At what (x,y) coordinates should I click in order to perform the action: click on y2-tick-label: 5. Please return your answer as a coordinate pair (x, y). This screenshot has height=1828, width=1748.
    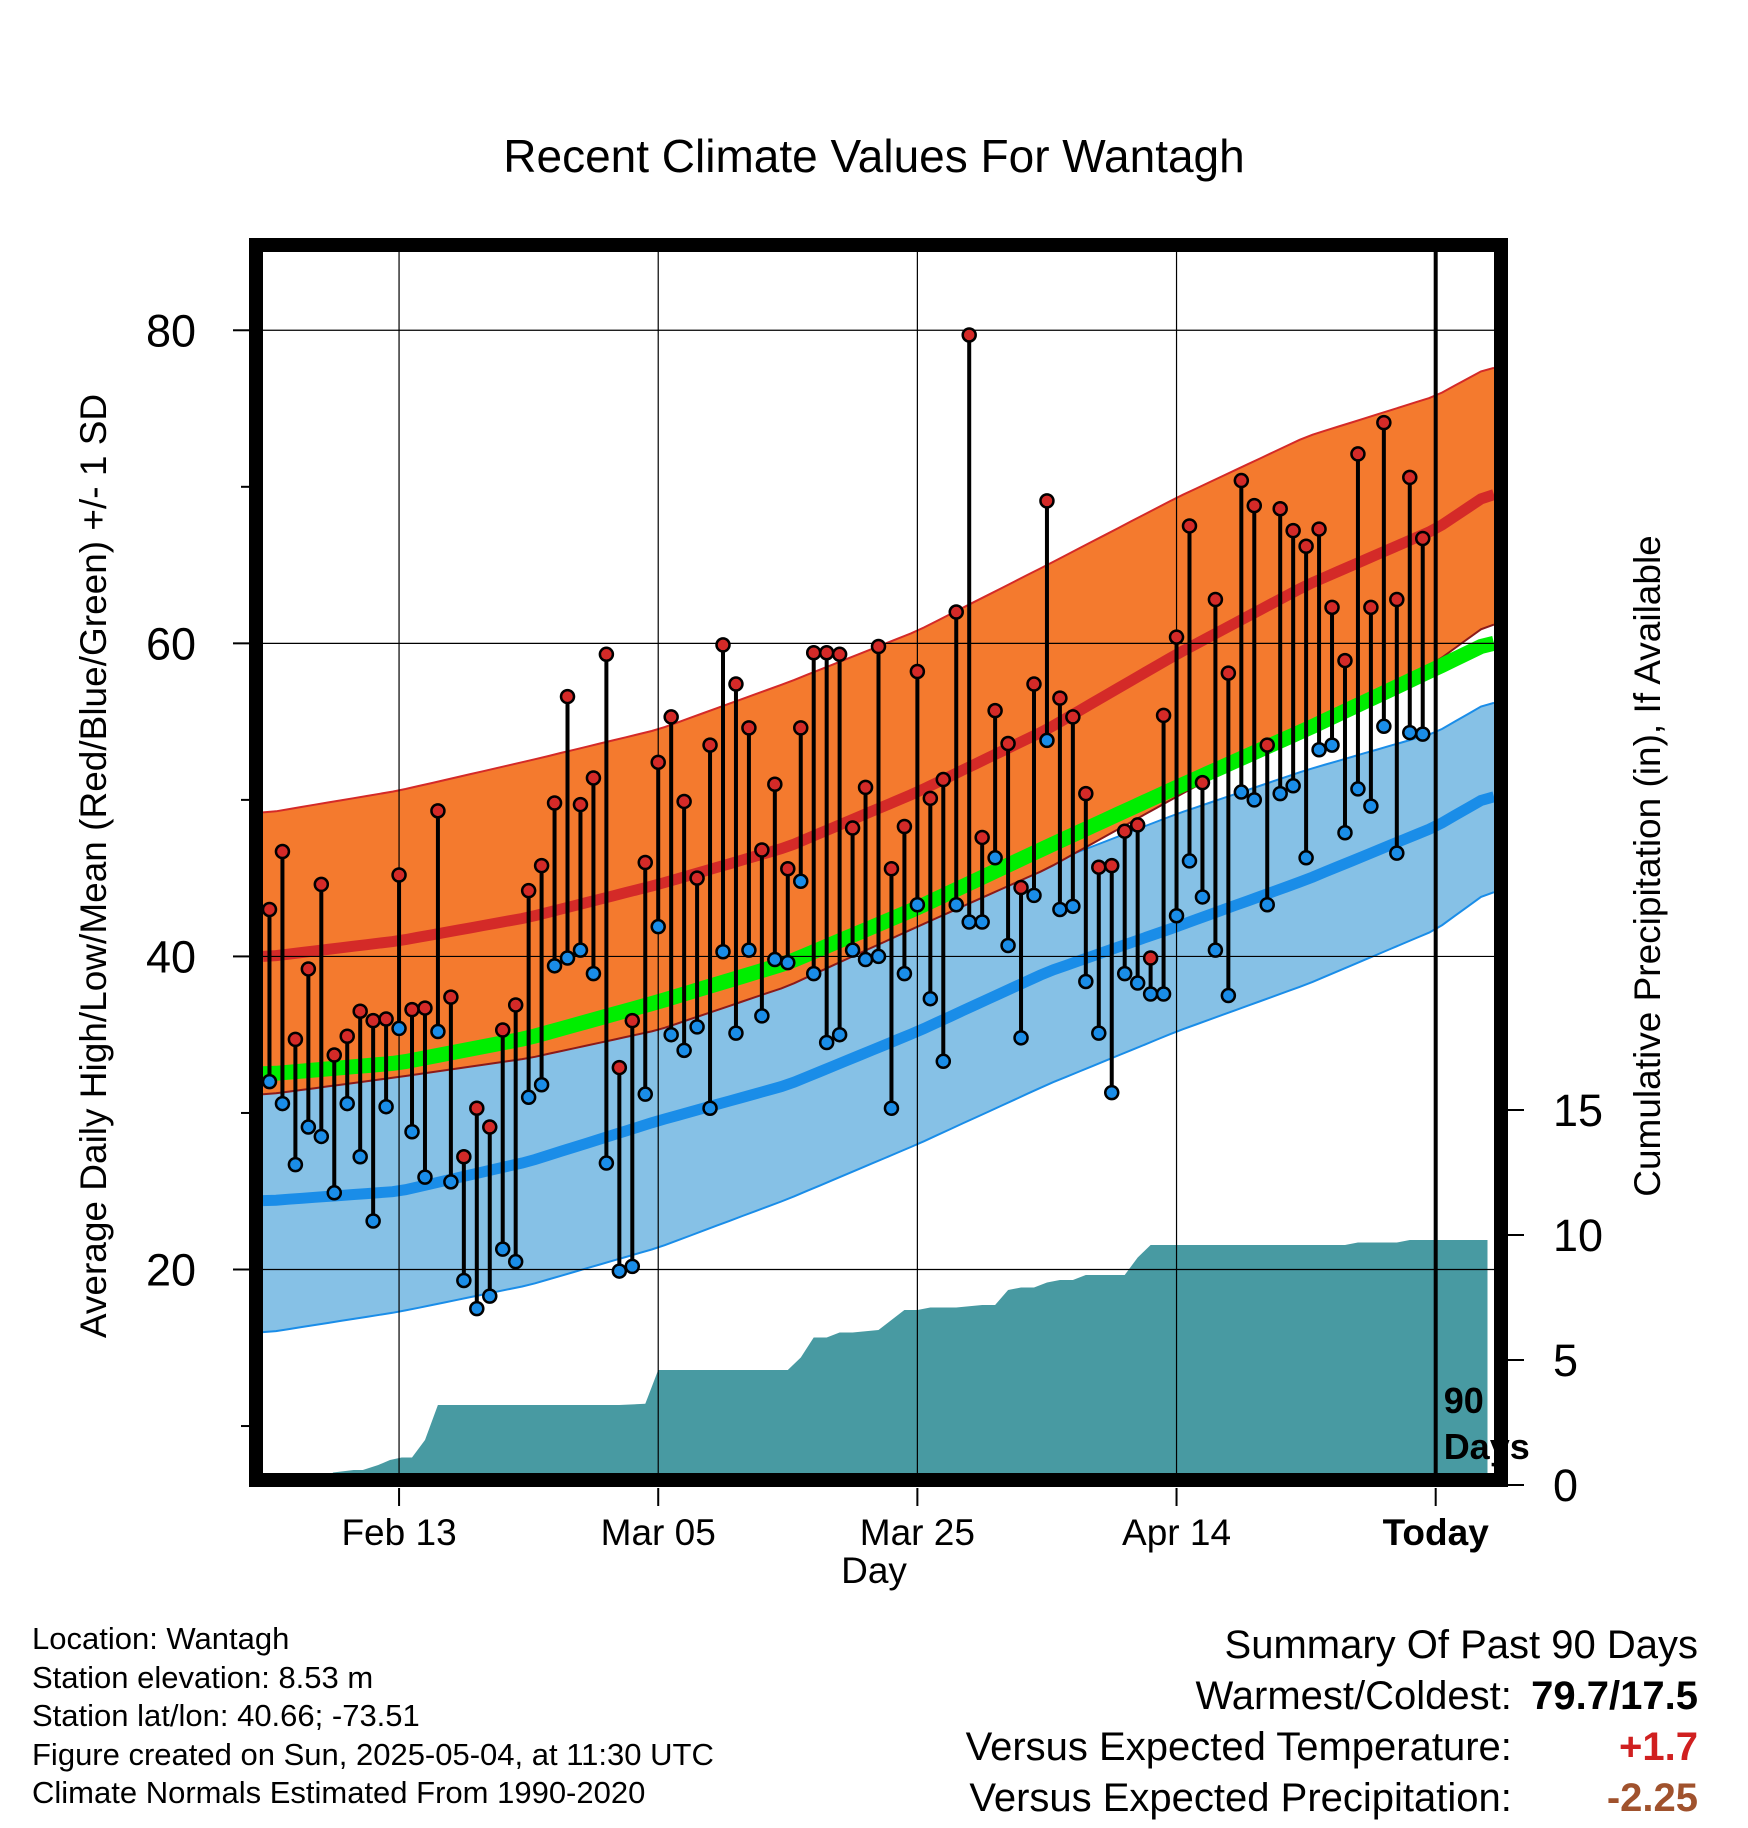
    Looking at the image, I should click on (1565, 1360).